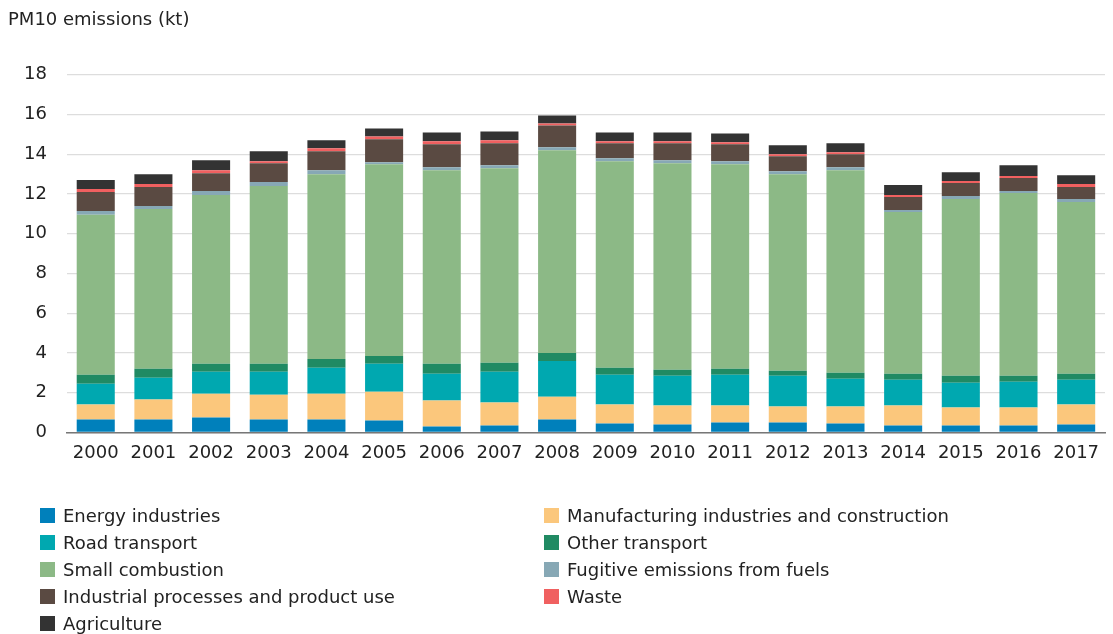  I want to click on legend-label: Agriculture, so click(112, 623).